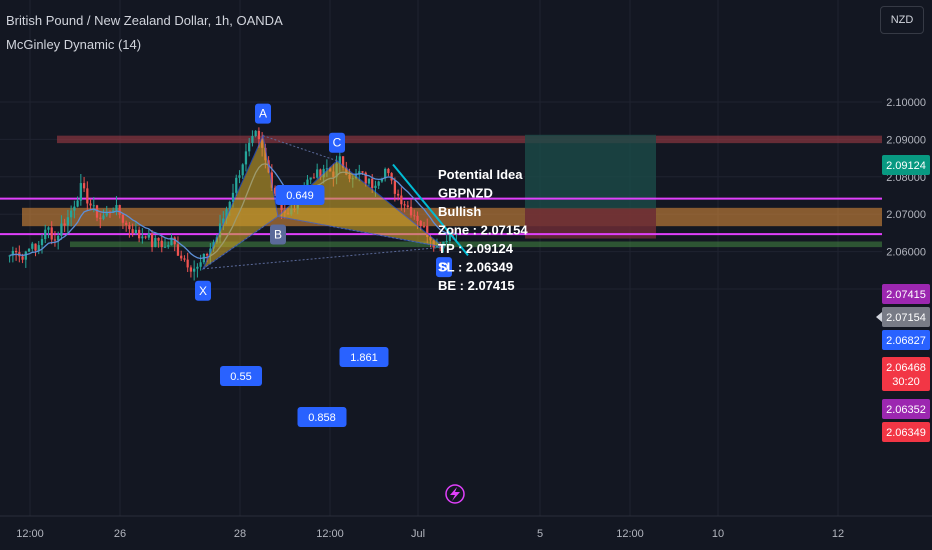 Image resolution: width=932 pixels, height=550 pixels. I want to click on ratio-label: 0.55, so click(240, 377).